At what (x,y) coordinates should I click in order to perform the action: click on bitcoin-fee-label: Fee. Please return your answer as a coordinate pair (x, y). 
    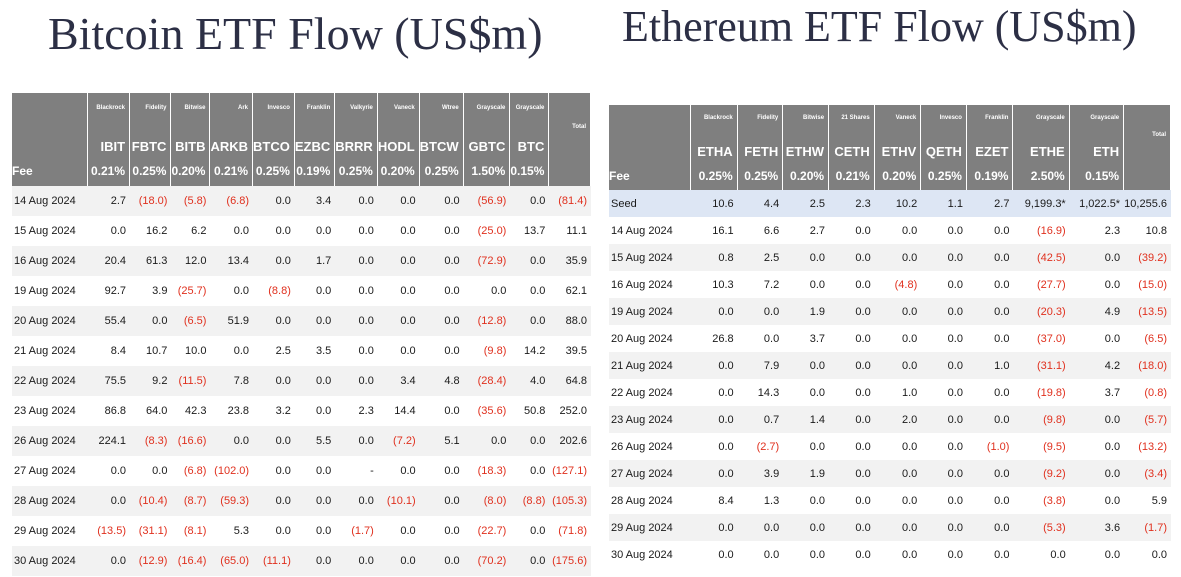
    Looking at the image, I should click on (50, 171).